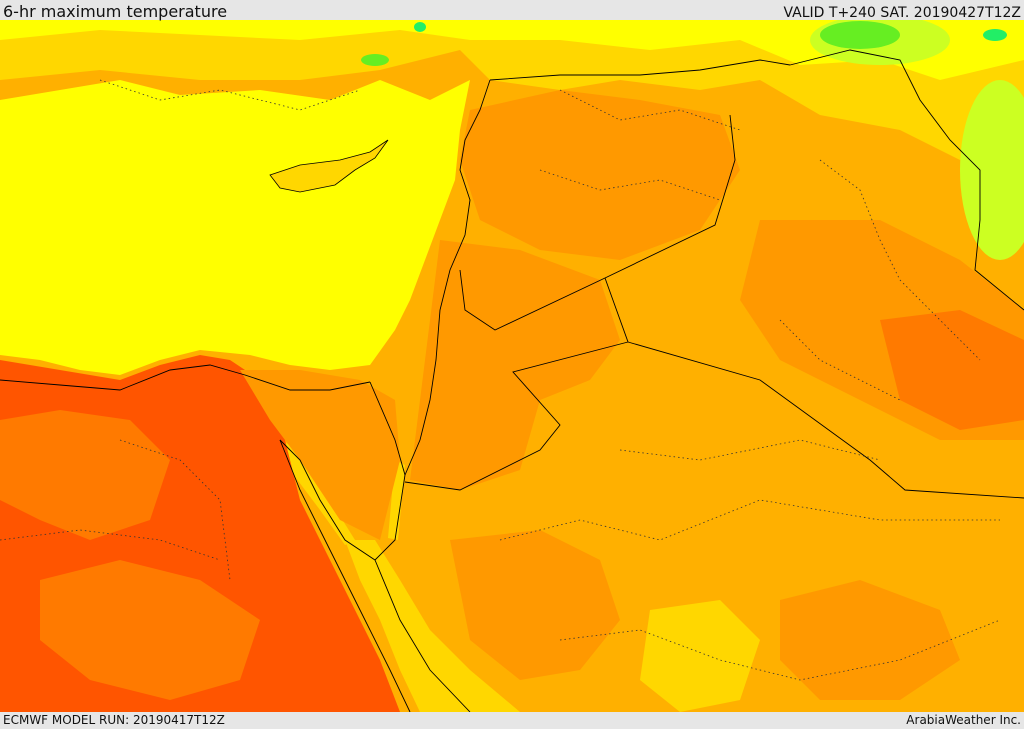  I want to click on credit-label: ArabiaWeather Inc., so click(963, 720).